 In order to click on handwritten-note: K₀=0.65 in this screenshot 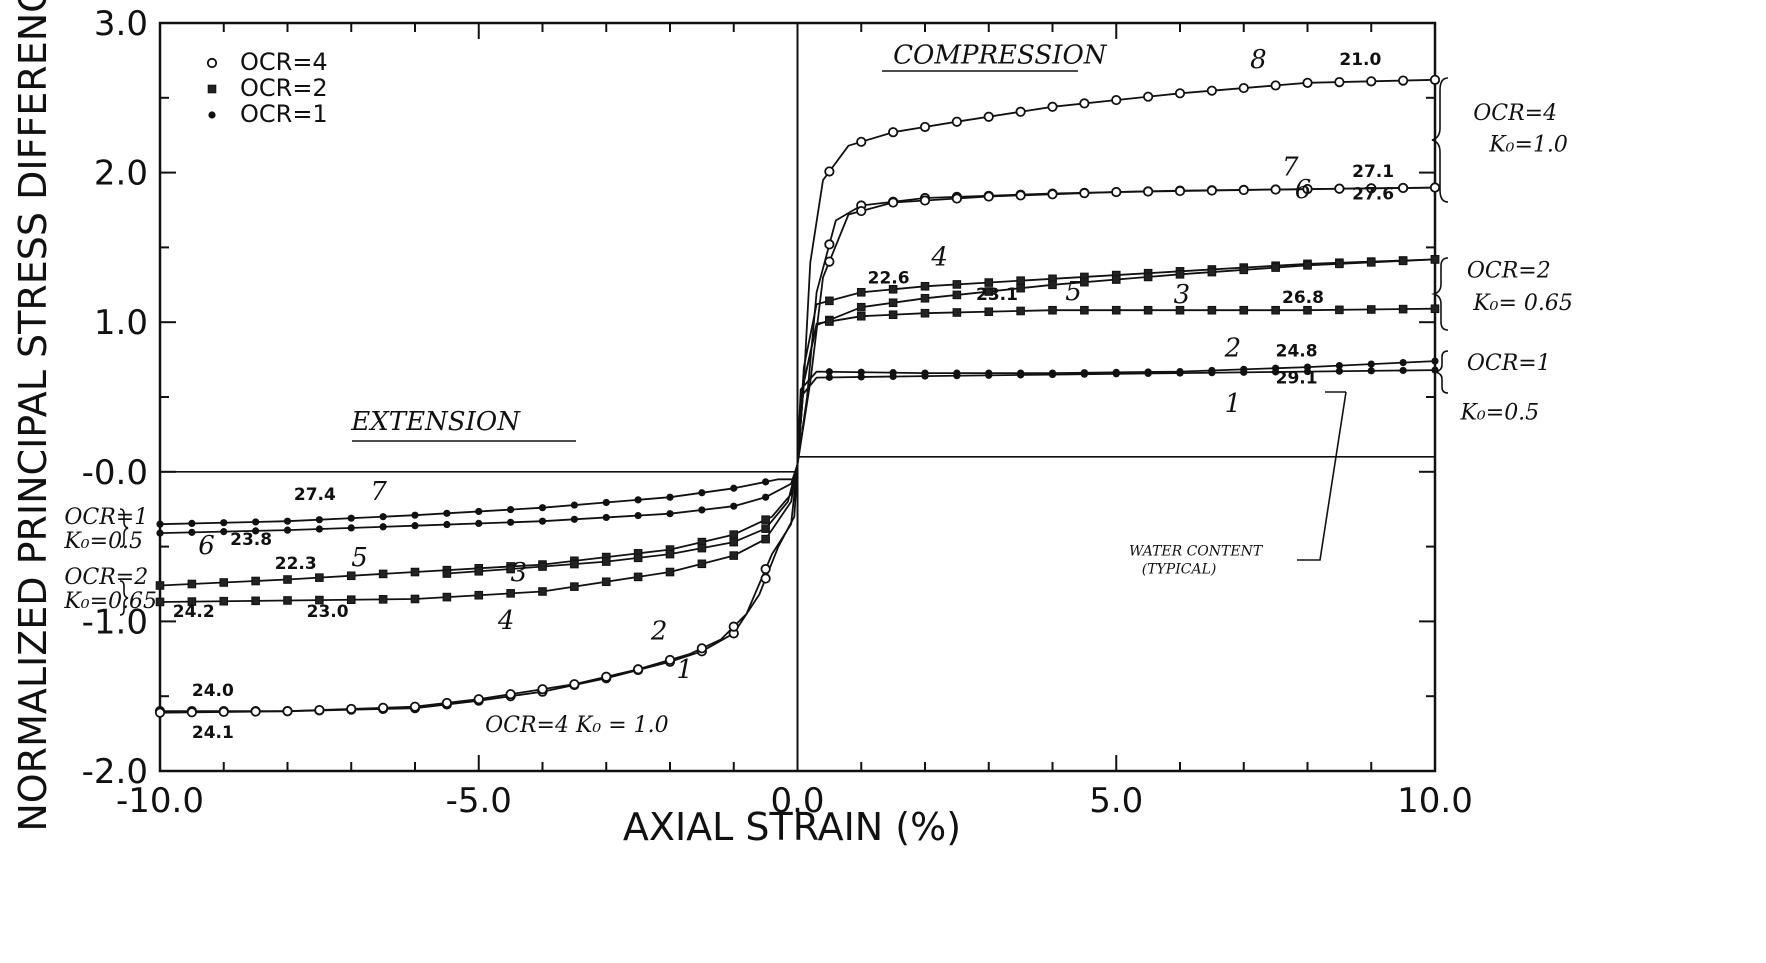, I will do `click(110, 601)`.